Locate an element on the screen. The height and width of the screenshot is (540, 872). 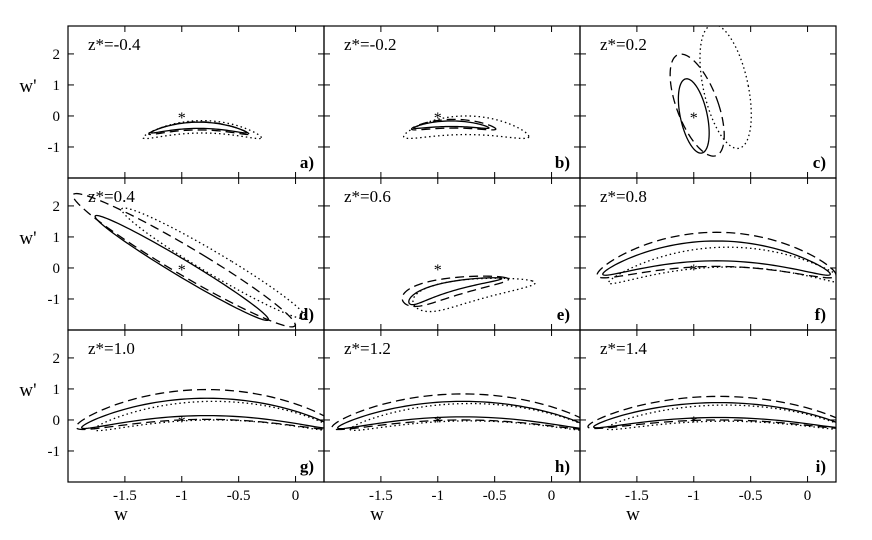
panel-letter: g) is located at coordinates (307, 466).